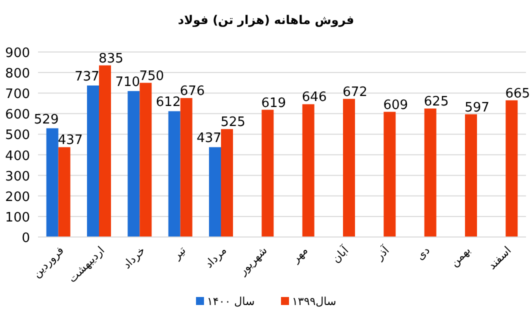  What do you see at coordinates (17, 136) in the screenshot?
I see `y-tick-label: 500` at bounding box center [17, 136].